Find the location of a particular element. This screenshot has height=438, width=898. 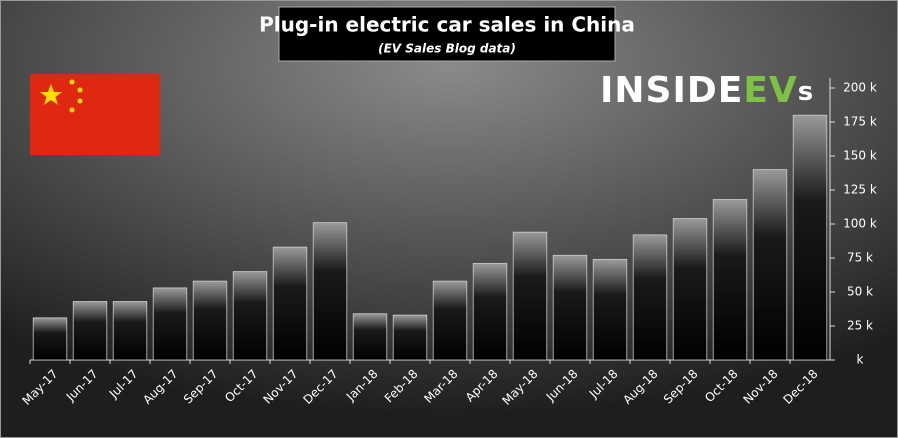

y-tick-label: 150 k is located at coordinates (860, 156).